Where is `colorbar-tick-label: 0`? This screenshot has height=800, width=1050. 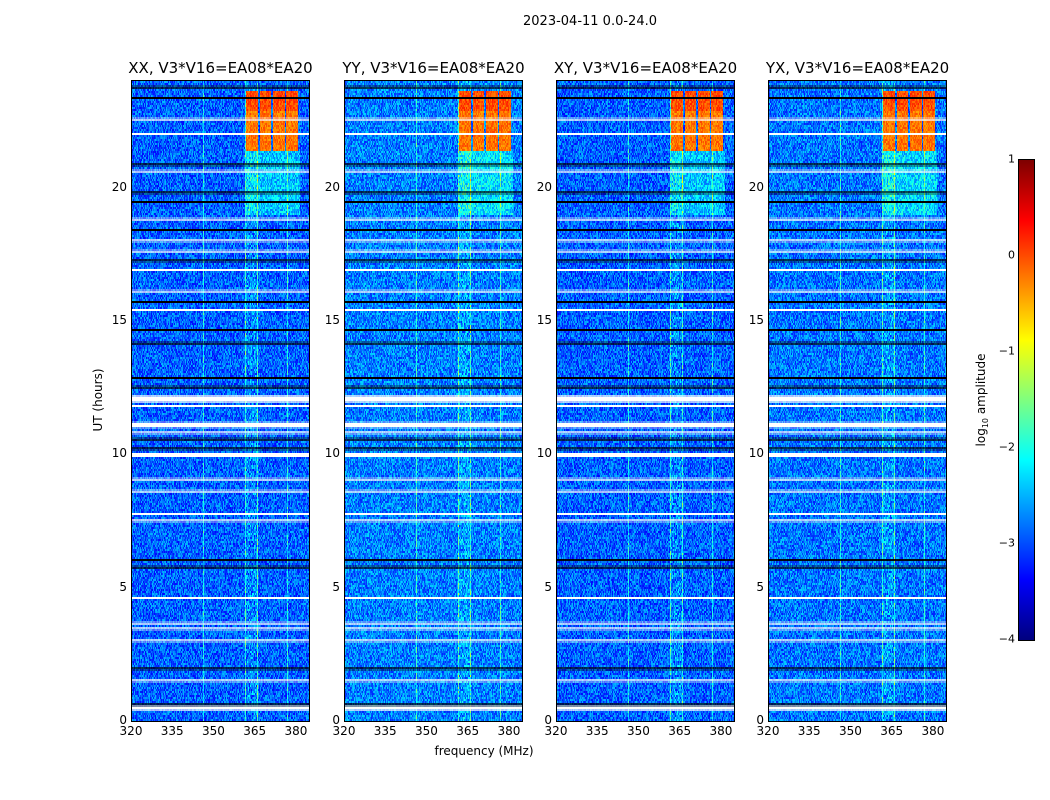
colorbar-tick-label: 0 is located at coordinates (1011, 255).